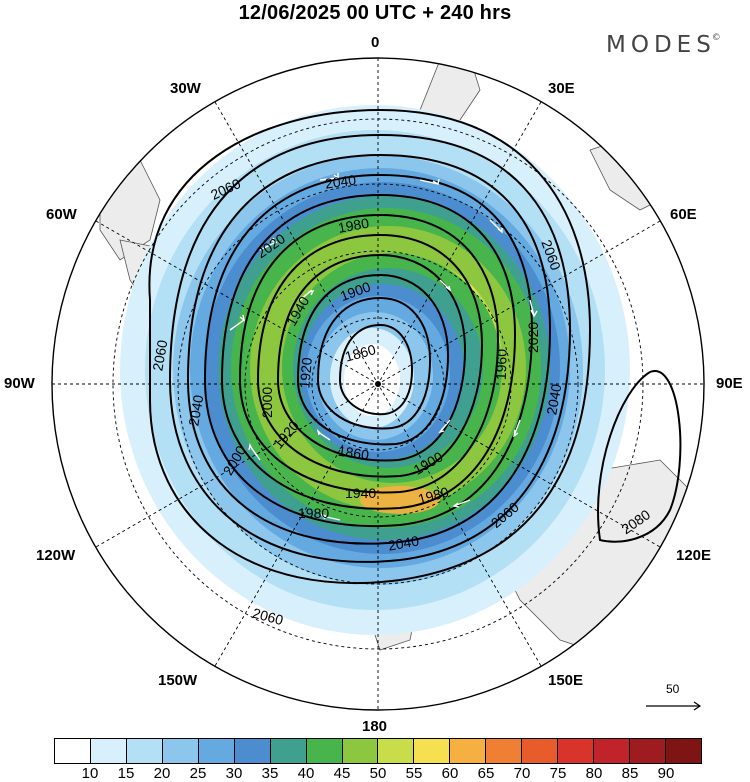 Image resolution: width=750 pixels, height=782 pixels. What do you see at coordinates (630, 773) in the screenshot?
I see `colorbar-tick-label: 85` at bounding box center [630, 773].